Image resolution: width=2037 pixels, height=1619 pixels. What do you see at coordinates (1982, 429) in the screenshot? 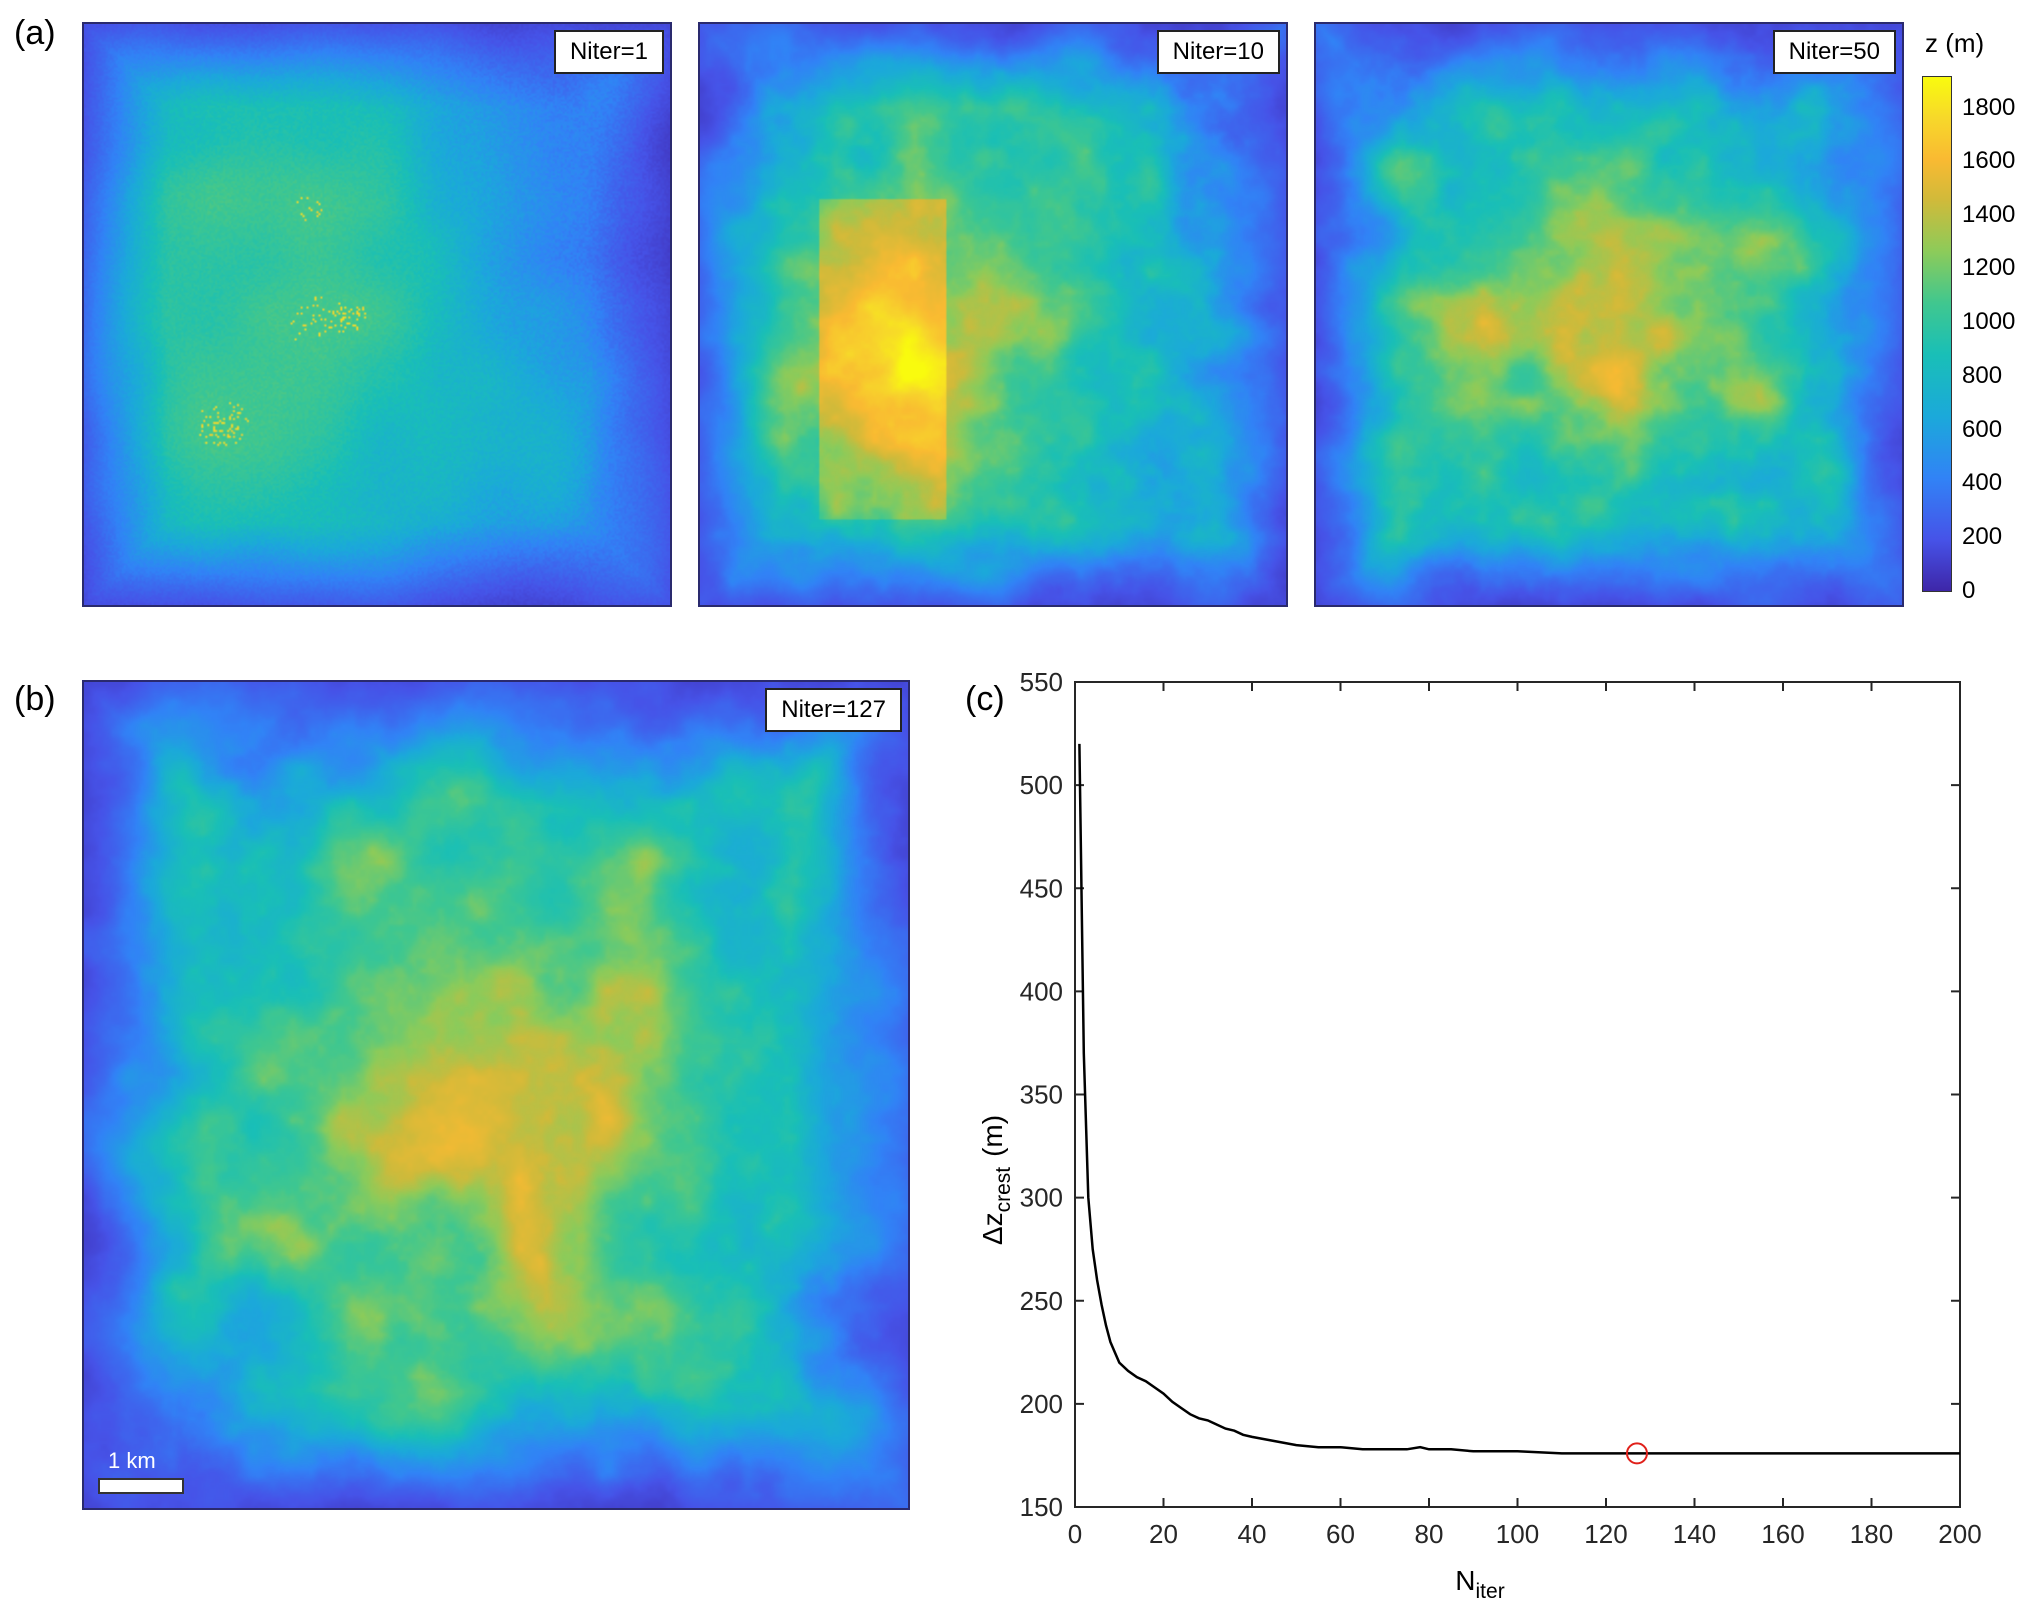
I see `colorbar-tick: 600` at bounding box center [1982, 429].